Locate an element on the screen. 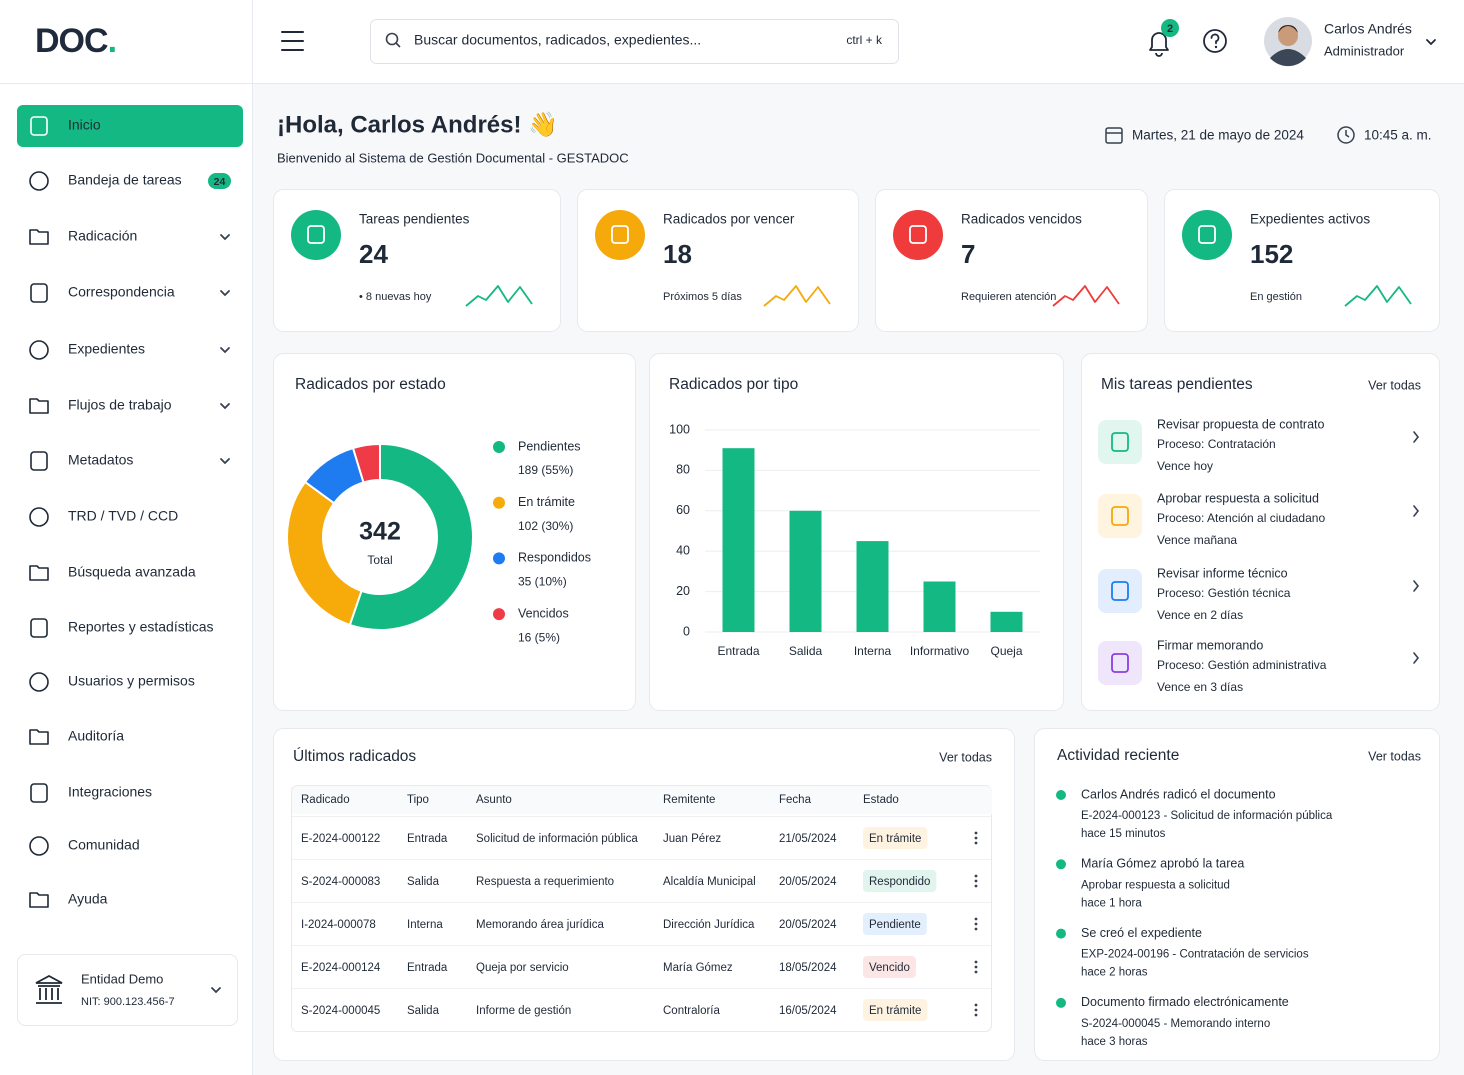 The width and height of the screenshot is (1464, 1075). panel-title: Mis tareas pendientes is located at coordinates (1177, 384).